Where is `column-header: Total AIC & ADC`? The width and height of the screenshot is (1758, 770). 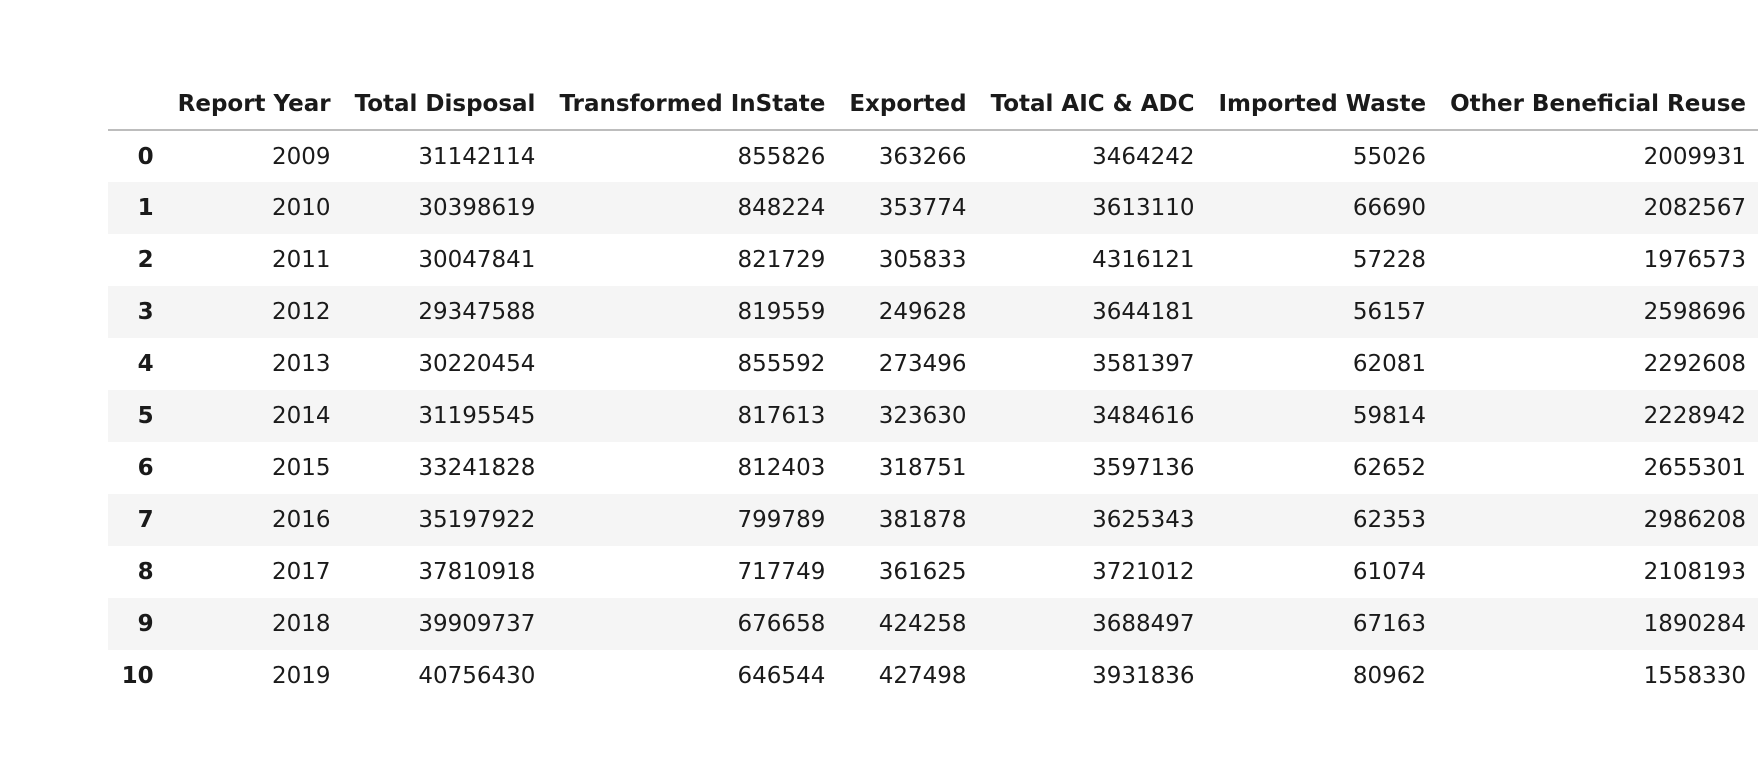
column-header: Total AIC & ADC is located at coordinates (1092, 104).